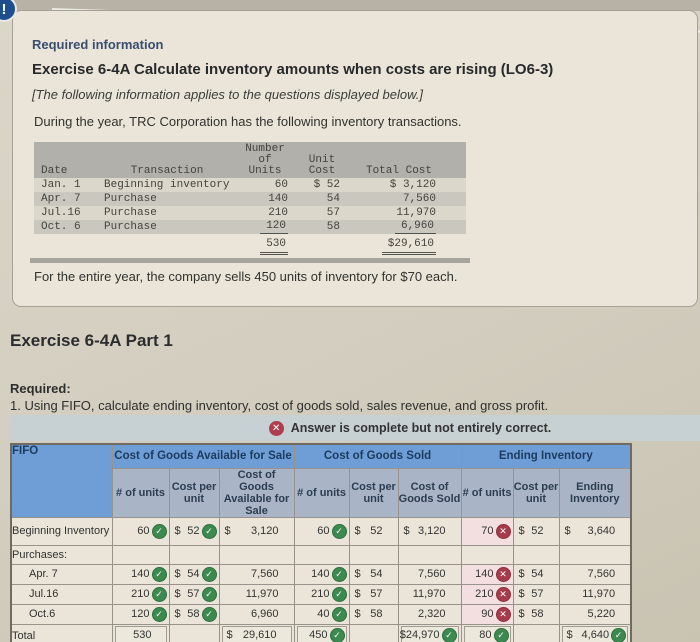 This screenshot has height=642, width=700. I want to click on cell-value: 58, so click(537, 614).